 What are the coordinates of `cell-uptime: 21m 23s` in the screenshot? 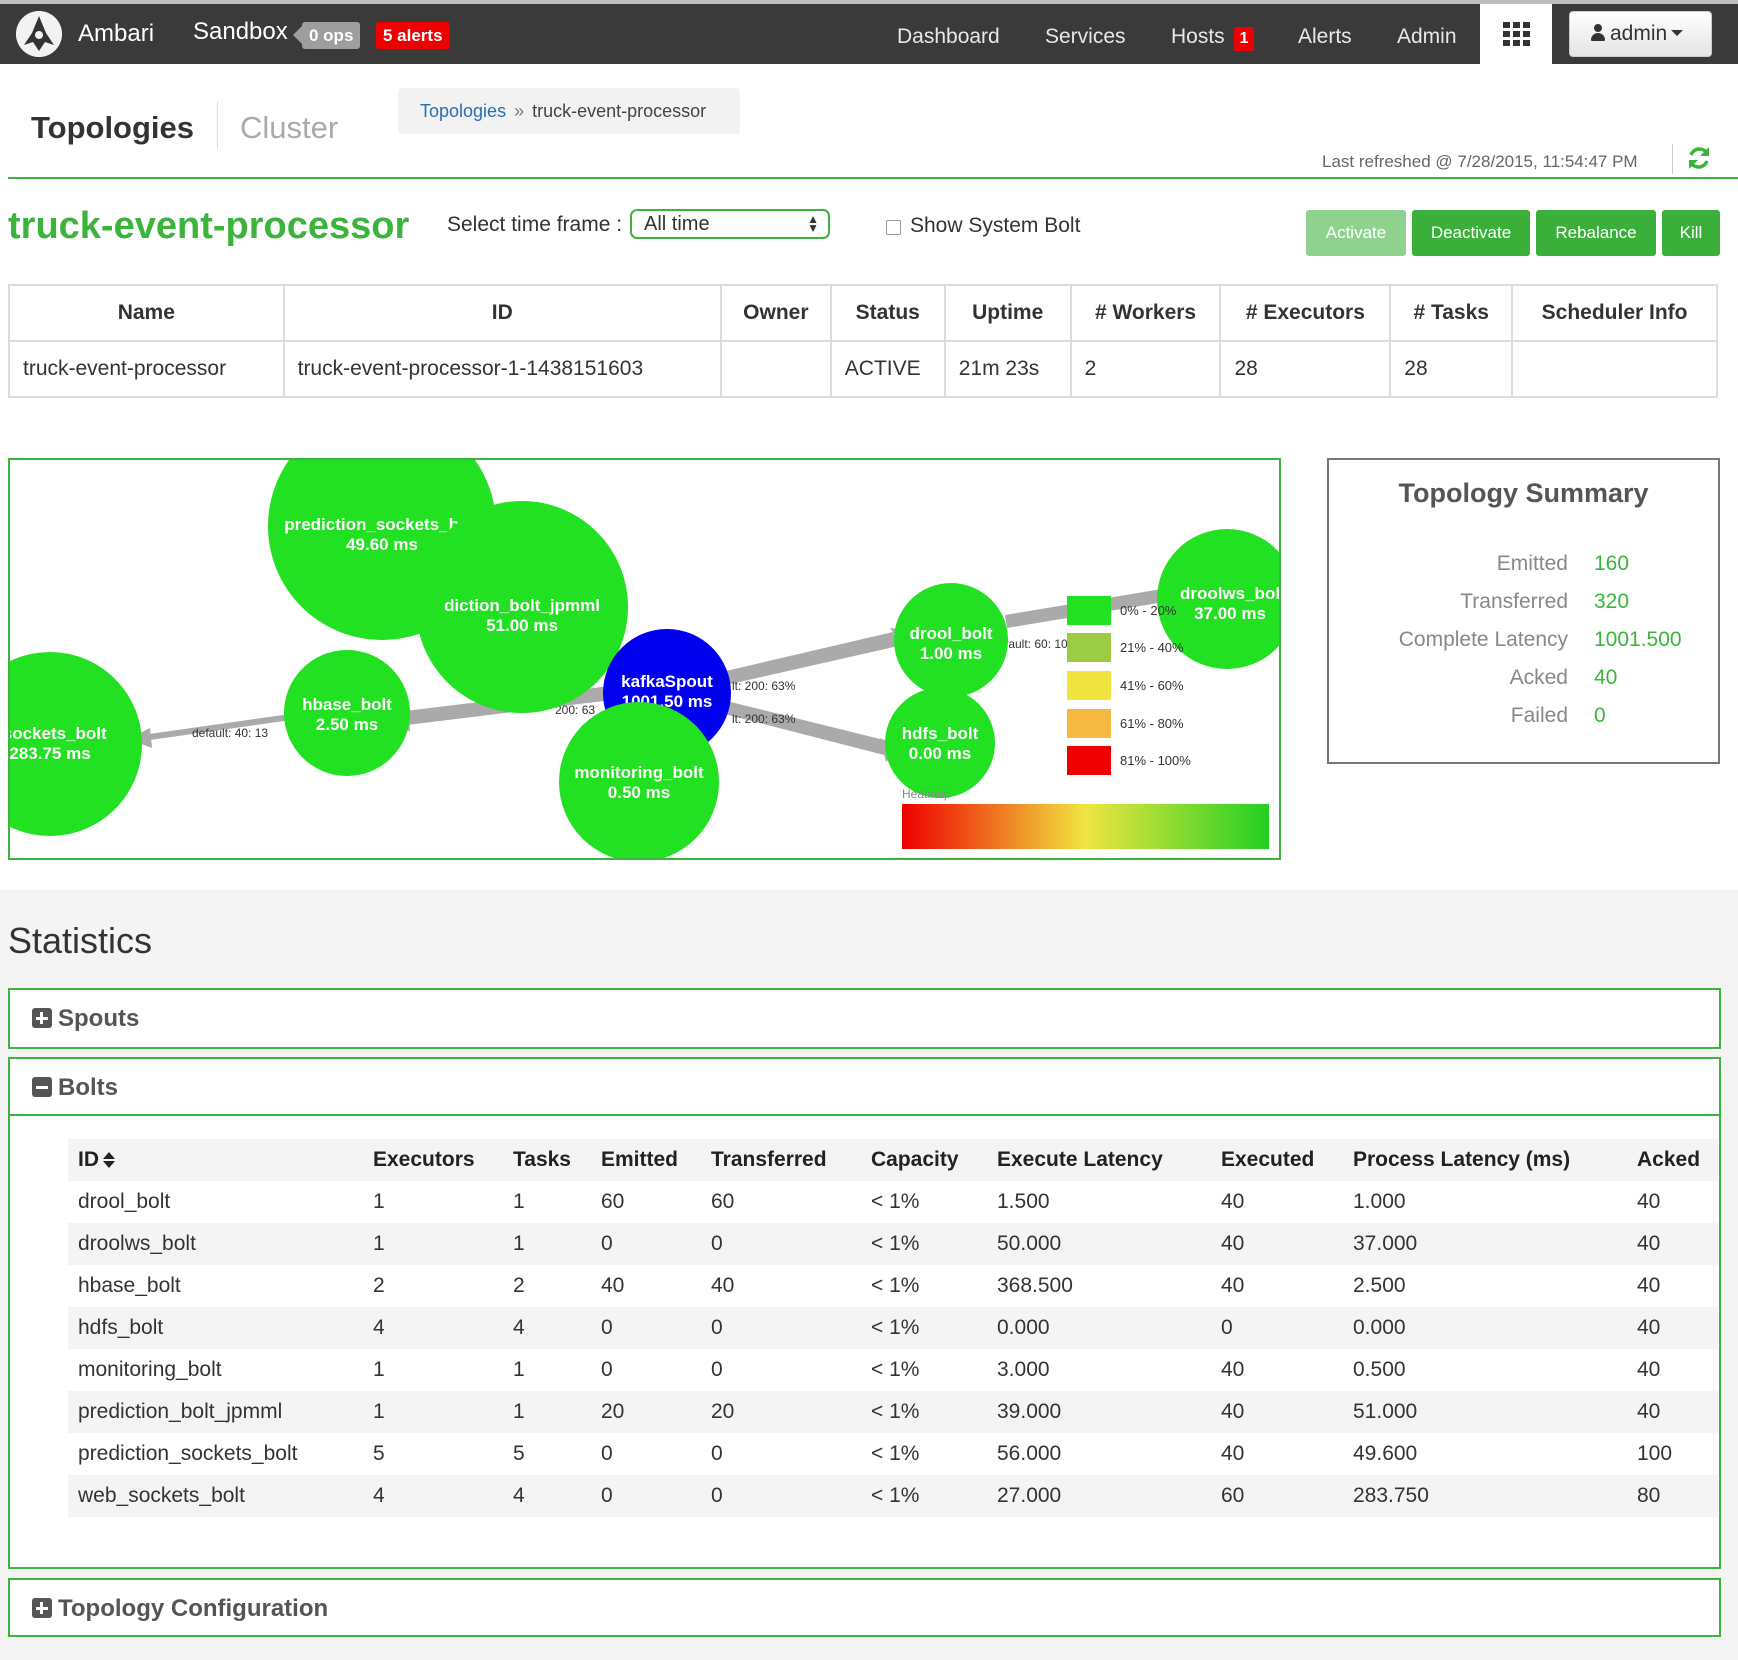 It's located at (1007, 369).